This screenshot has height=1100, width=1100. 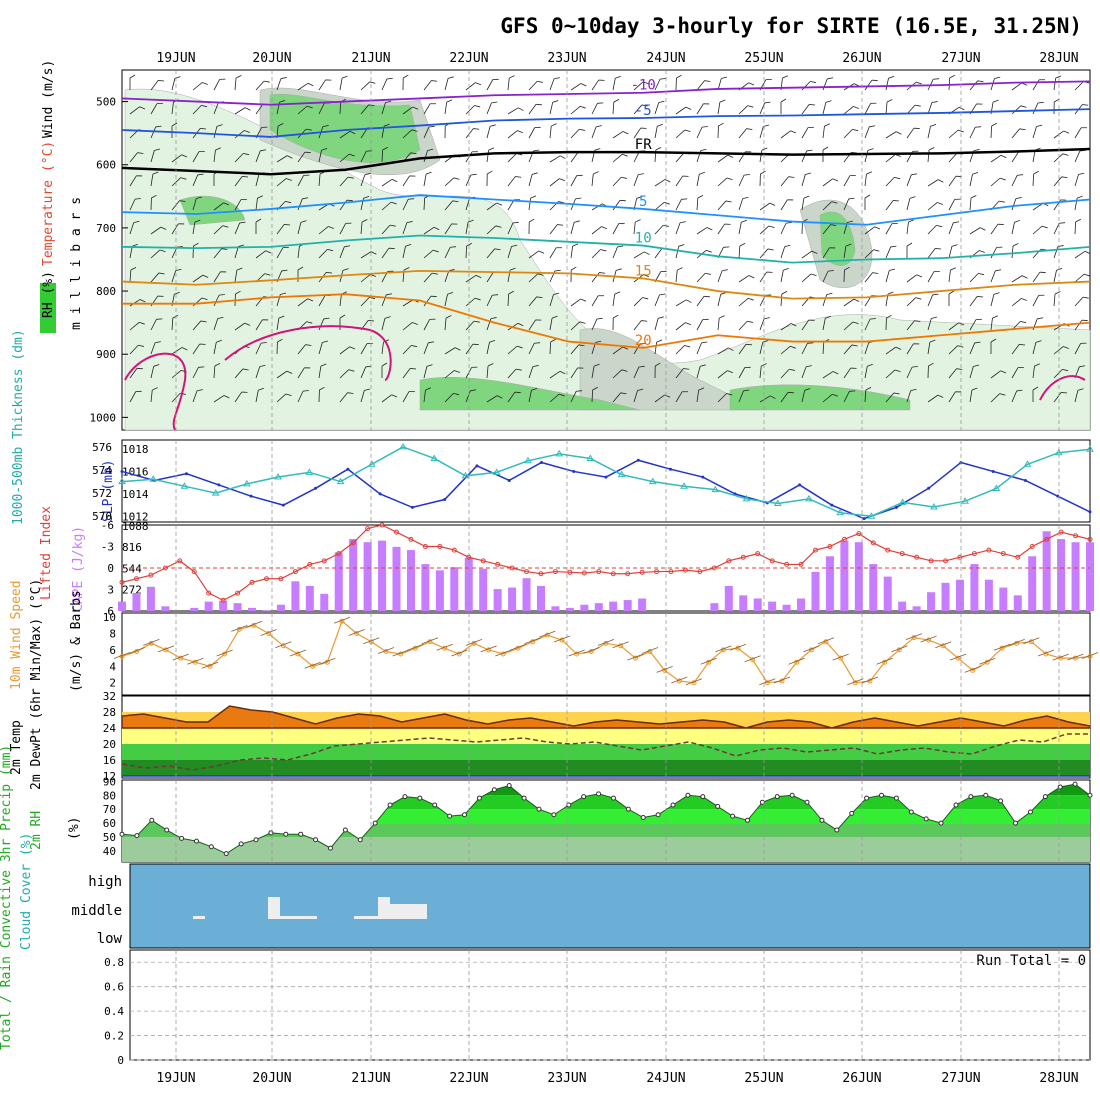 What do you see at coordinates (665, 58) in the screenshot?
I see `date-label-top: 24JUN` at bounding box center [665, 58].